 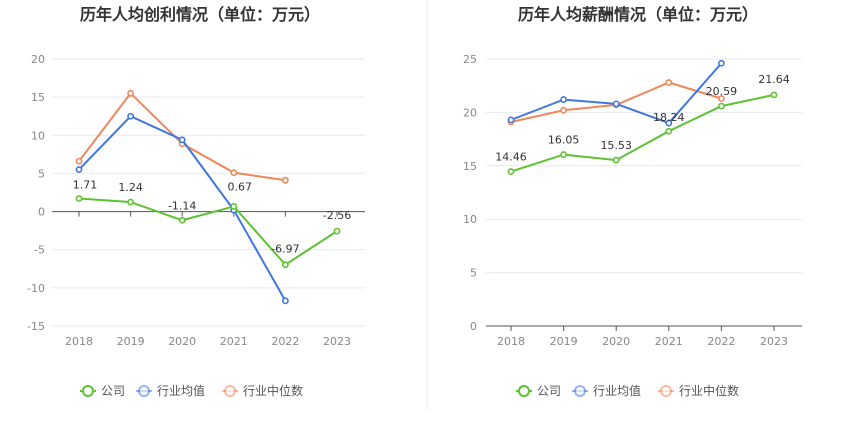 What do you see at coordinates (182, 205) in the screenshot?
I see `data-label: -1.14` at bounding box center [182, 205].